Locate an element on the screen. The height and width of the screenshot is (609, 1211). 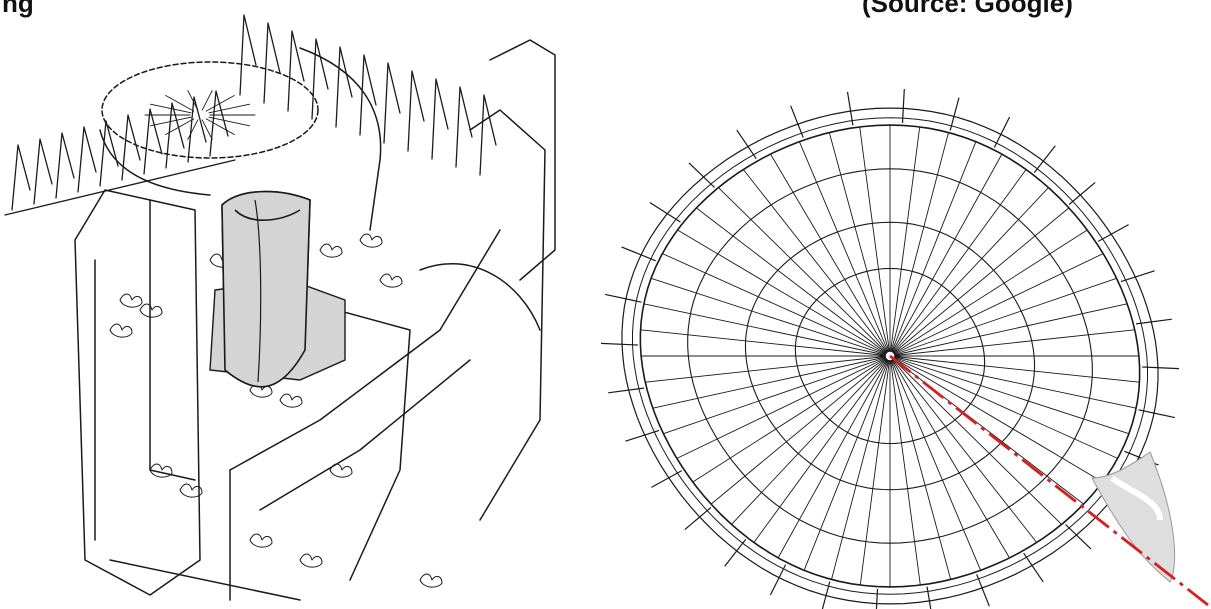
road-lower is located at coordinates (365, 435).